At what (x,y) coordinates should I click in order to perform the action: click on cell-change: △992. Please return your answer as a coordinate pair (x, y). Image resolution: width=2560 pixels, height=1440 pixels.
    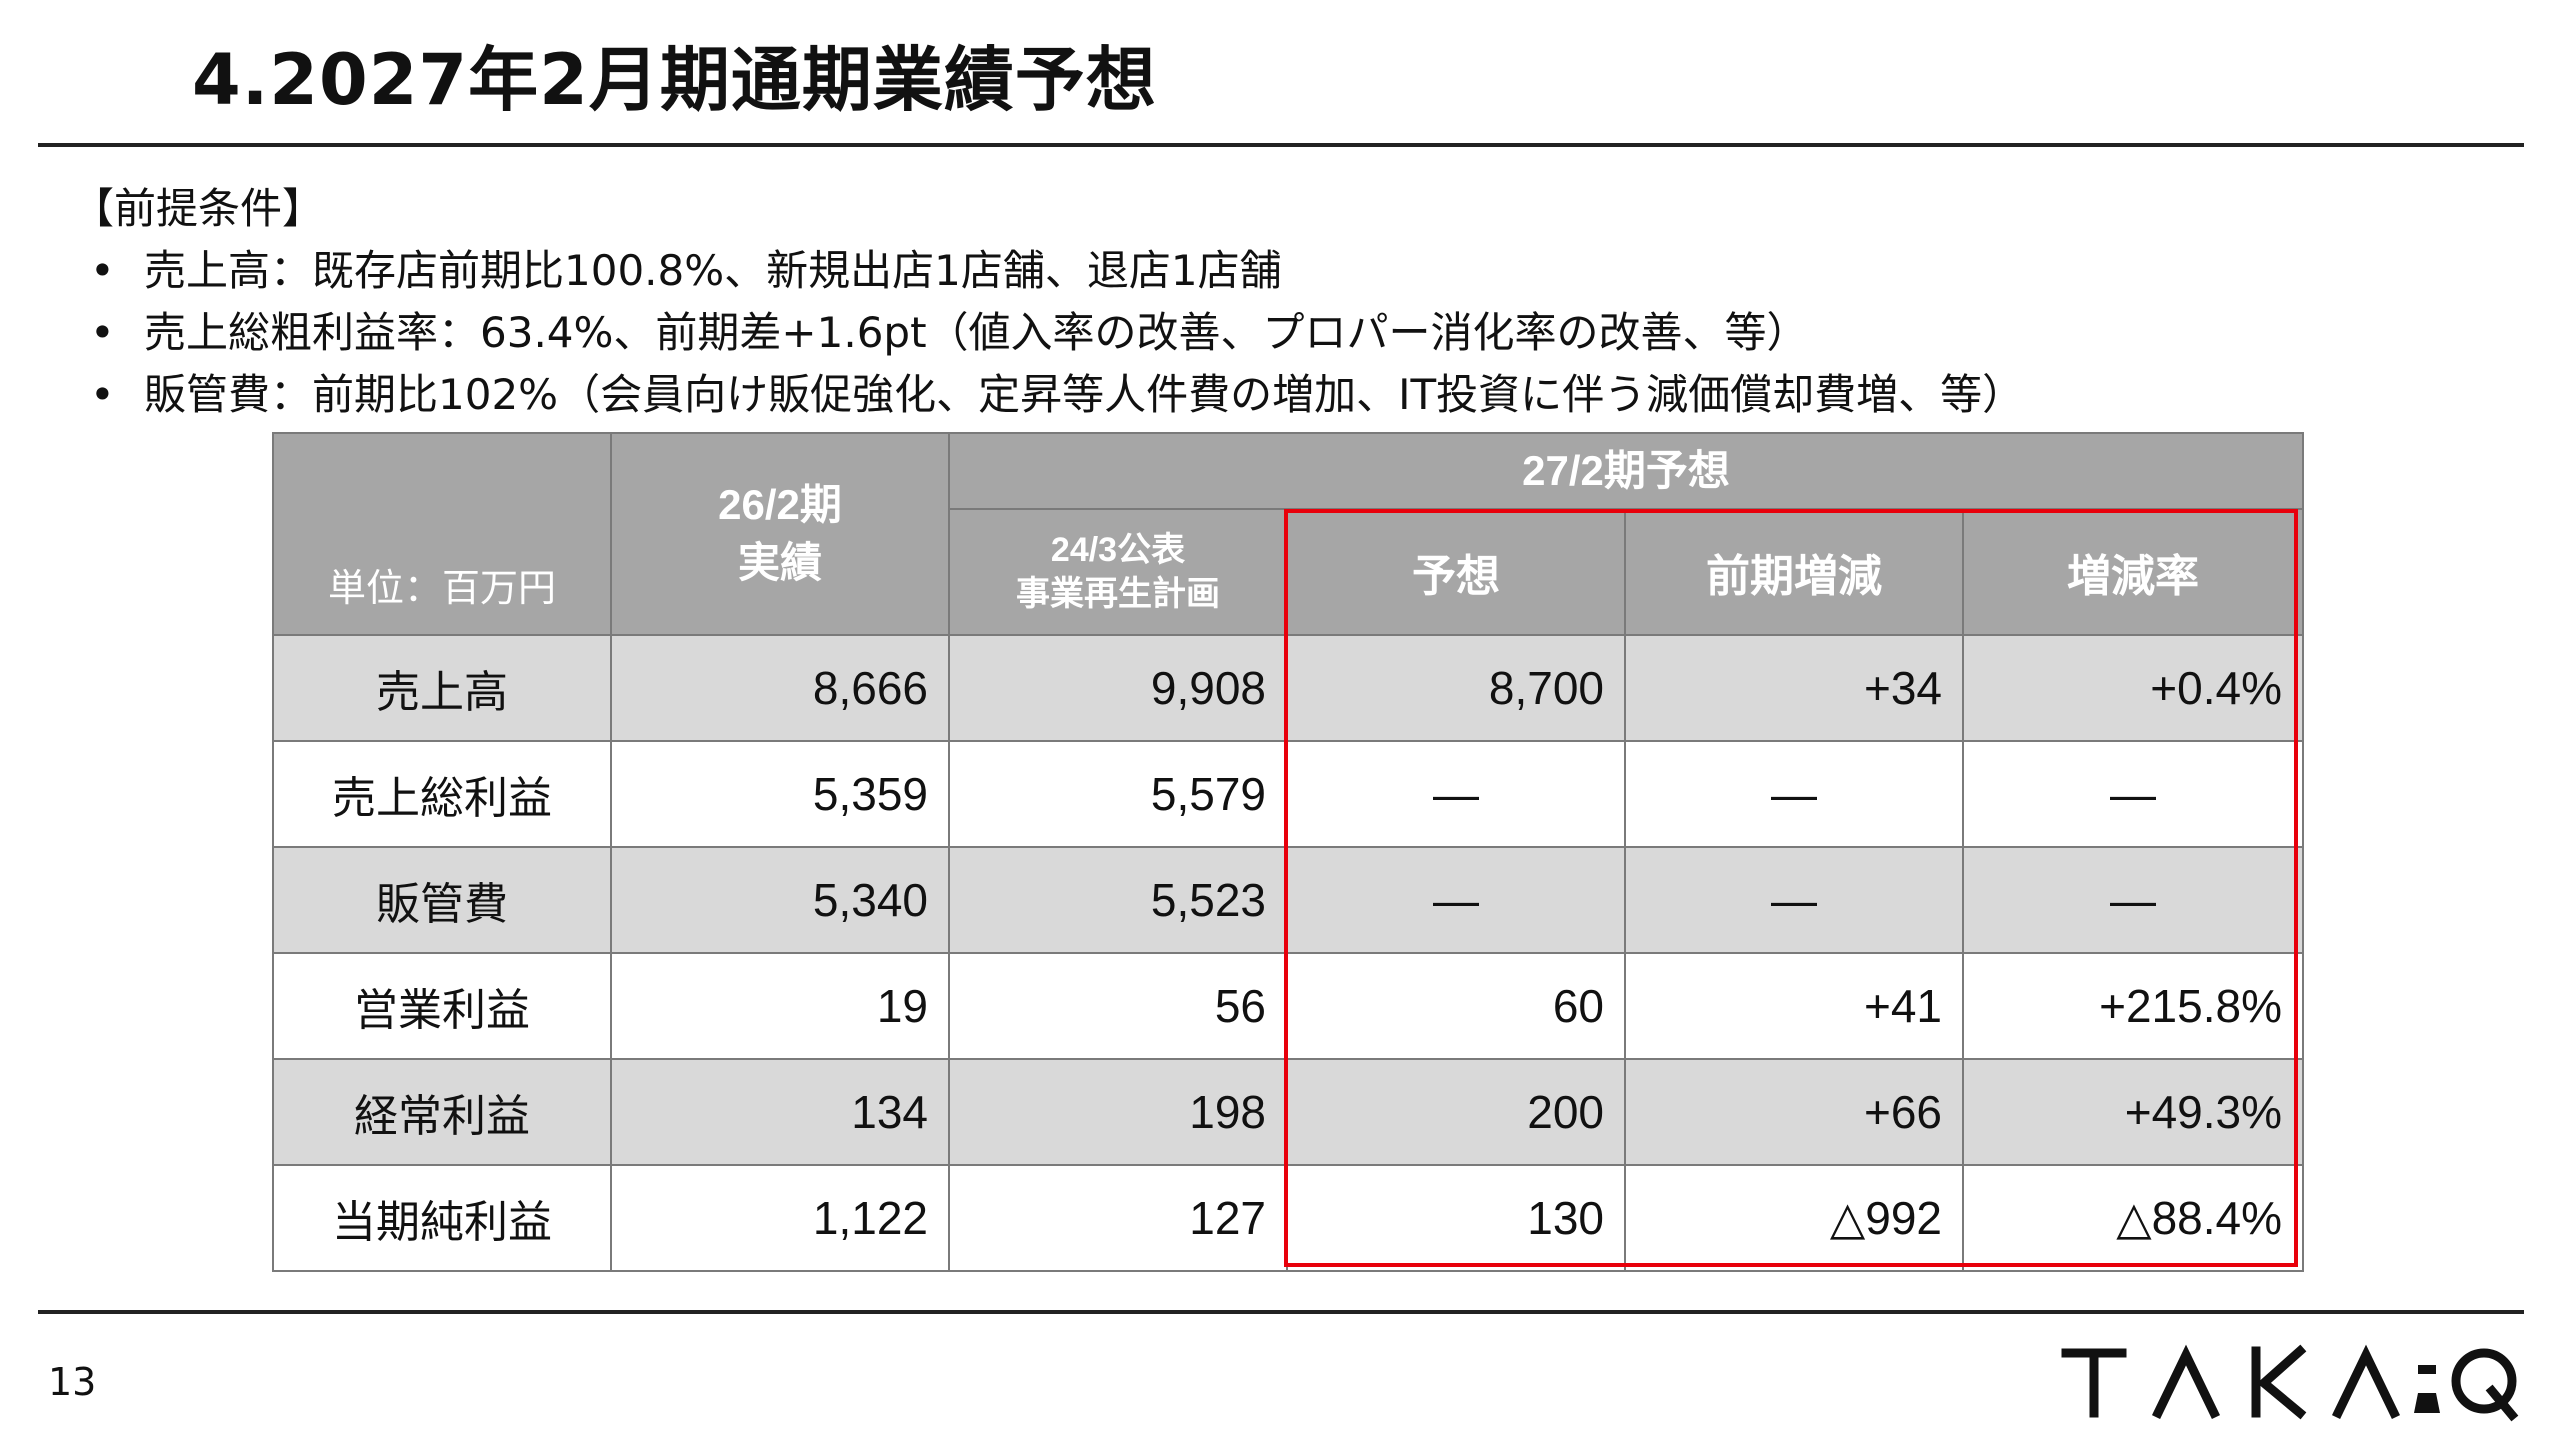
    Looking at the image, I should click on (1794, 1218).